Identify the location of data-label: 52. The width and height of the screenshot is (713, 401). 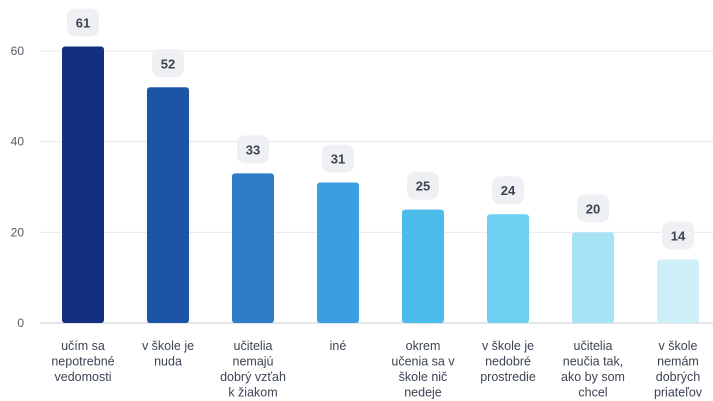
(168, 63).